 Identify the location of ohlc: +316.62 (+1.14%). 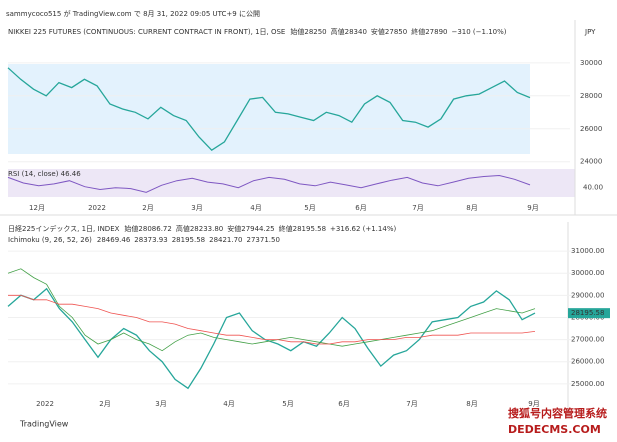
(363, 229).